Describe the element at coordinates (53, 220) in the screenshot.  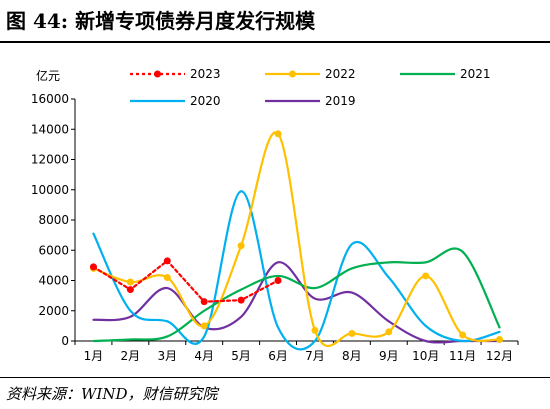
I see `y-tick-label: 8000` at that location.